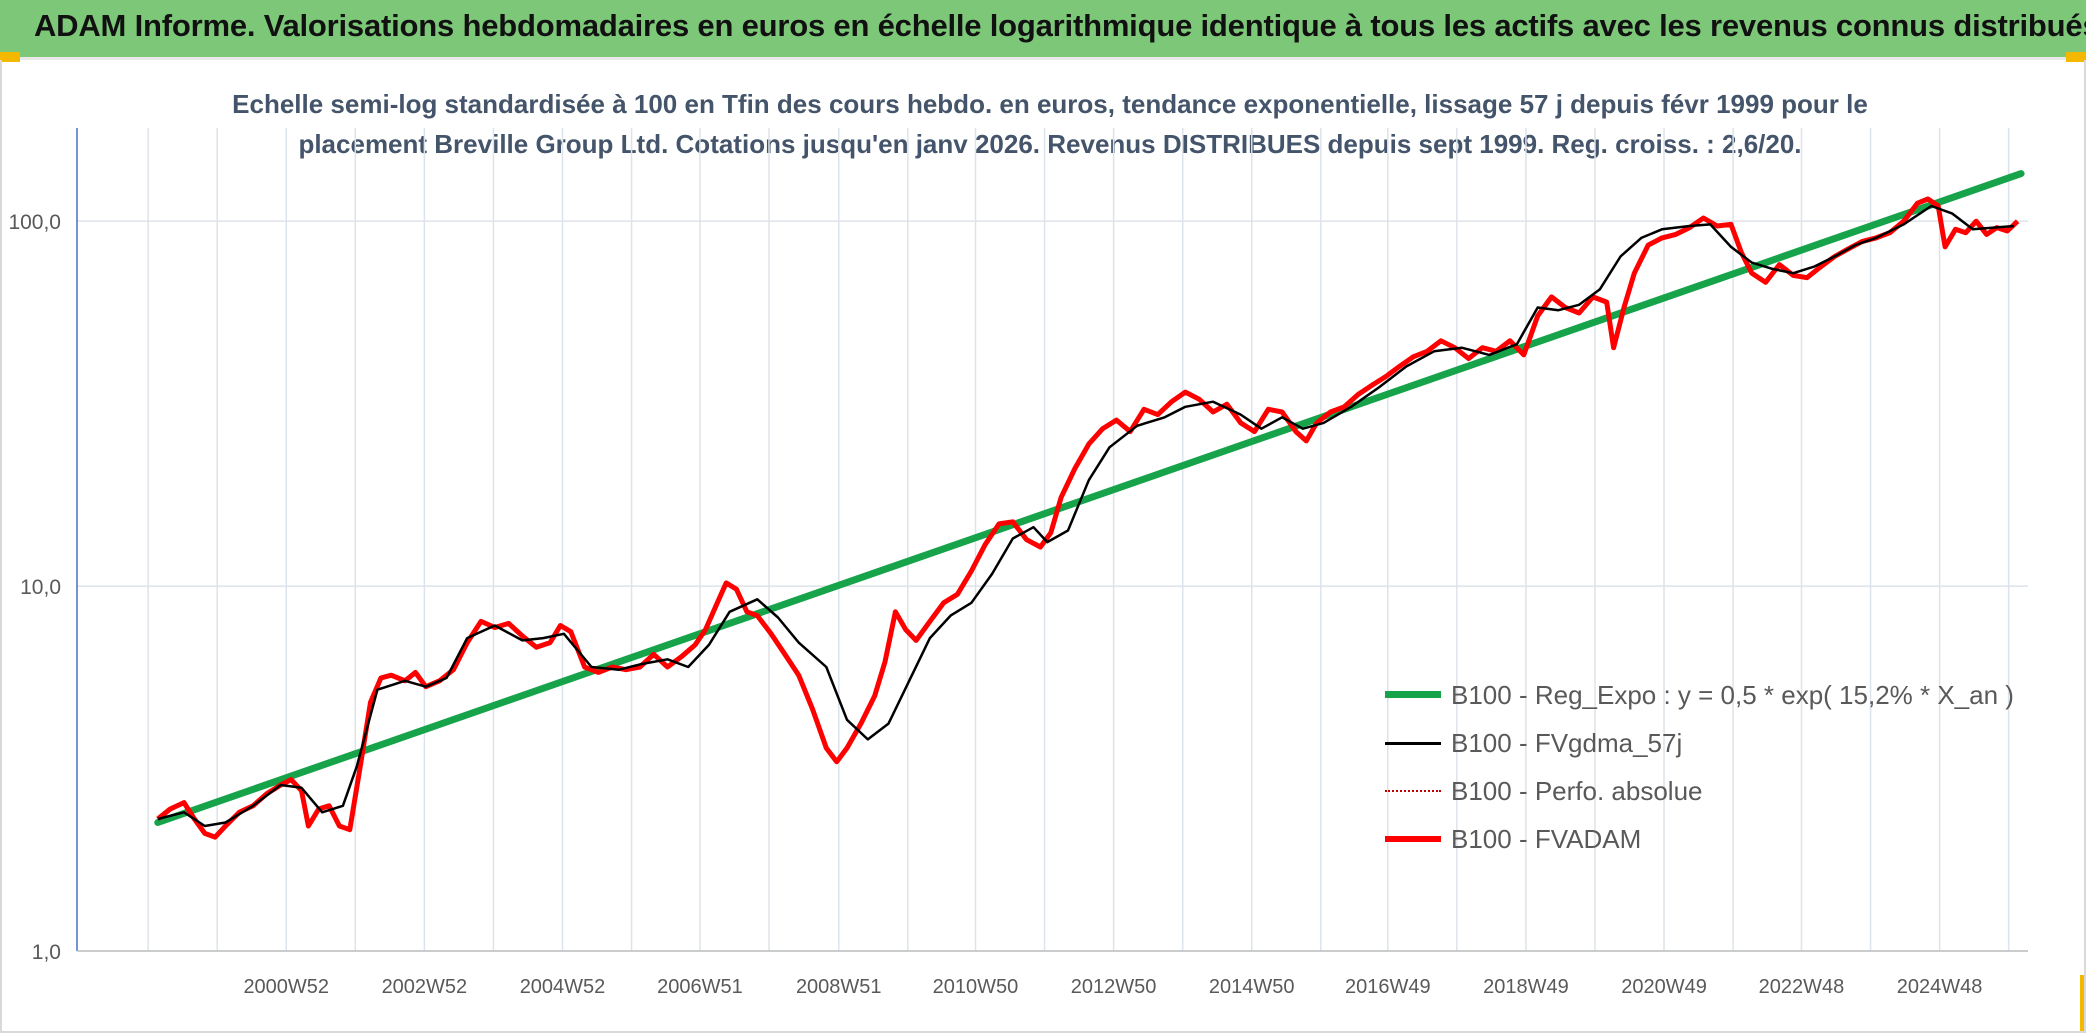 Image resolution: width=2086 pixels, height=1033 pixels. Describe the element at coordinates (1413, 743) in the screenshot. I see `legend-swatch-fvgdma` at that location.